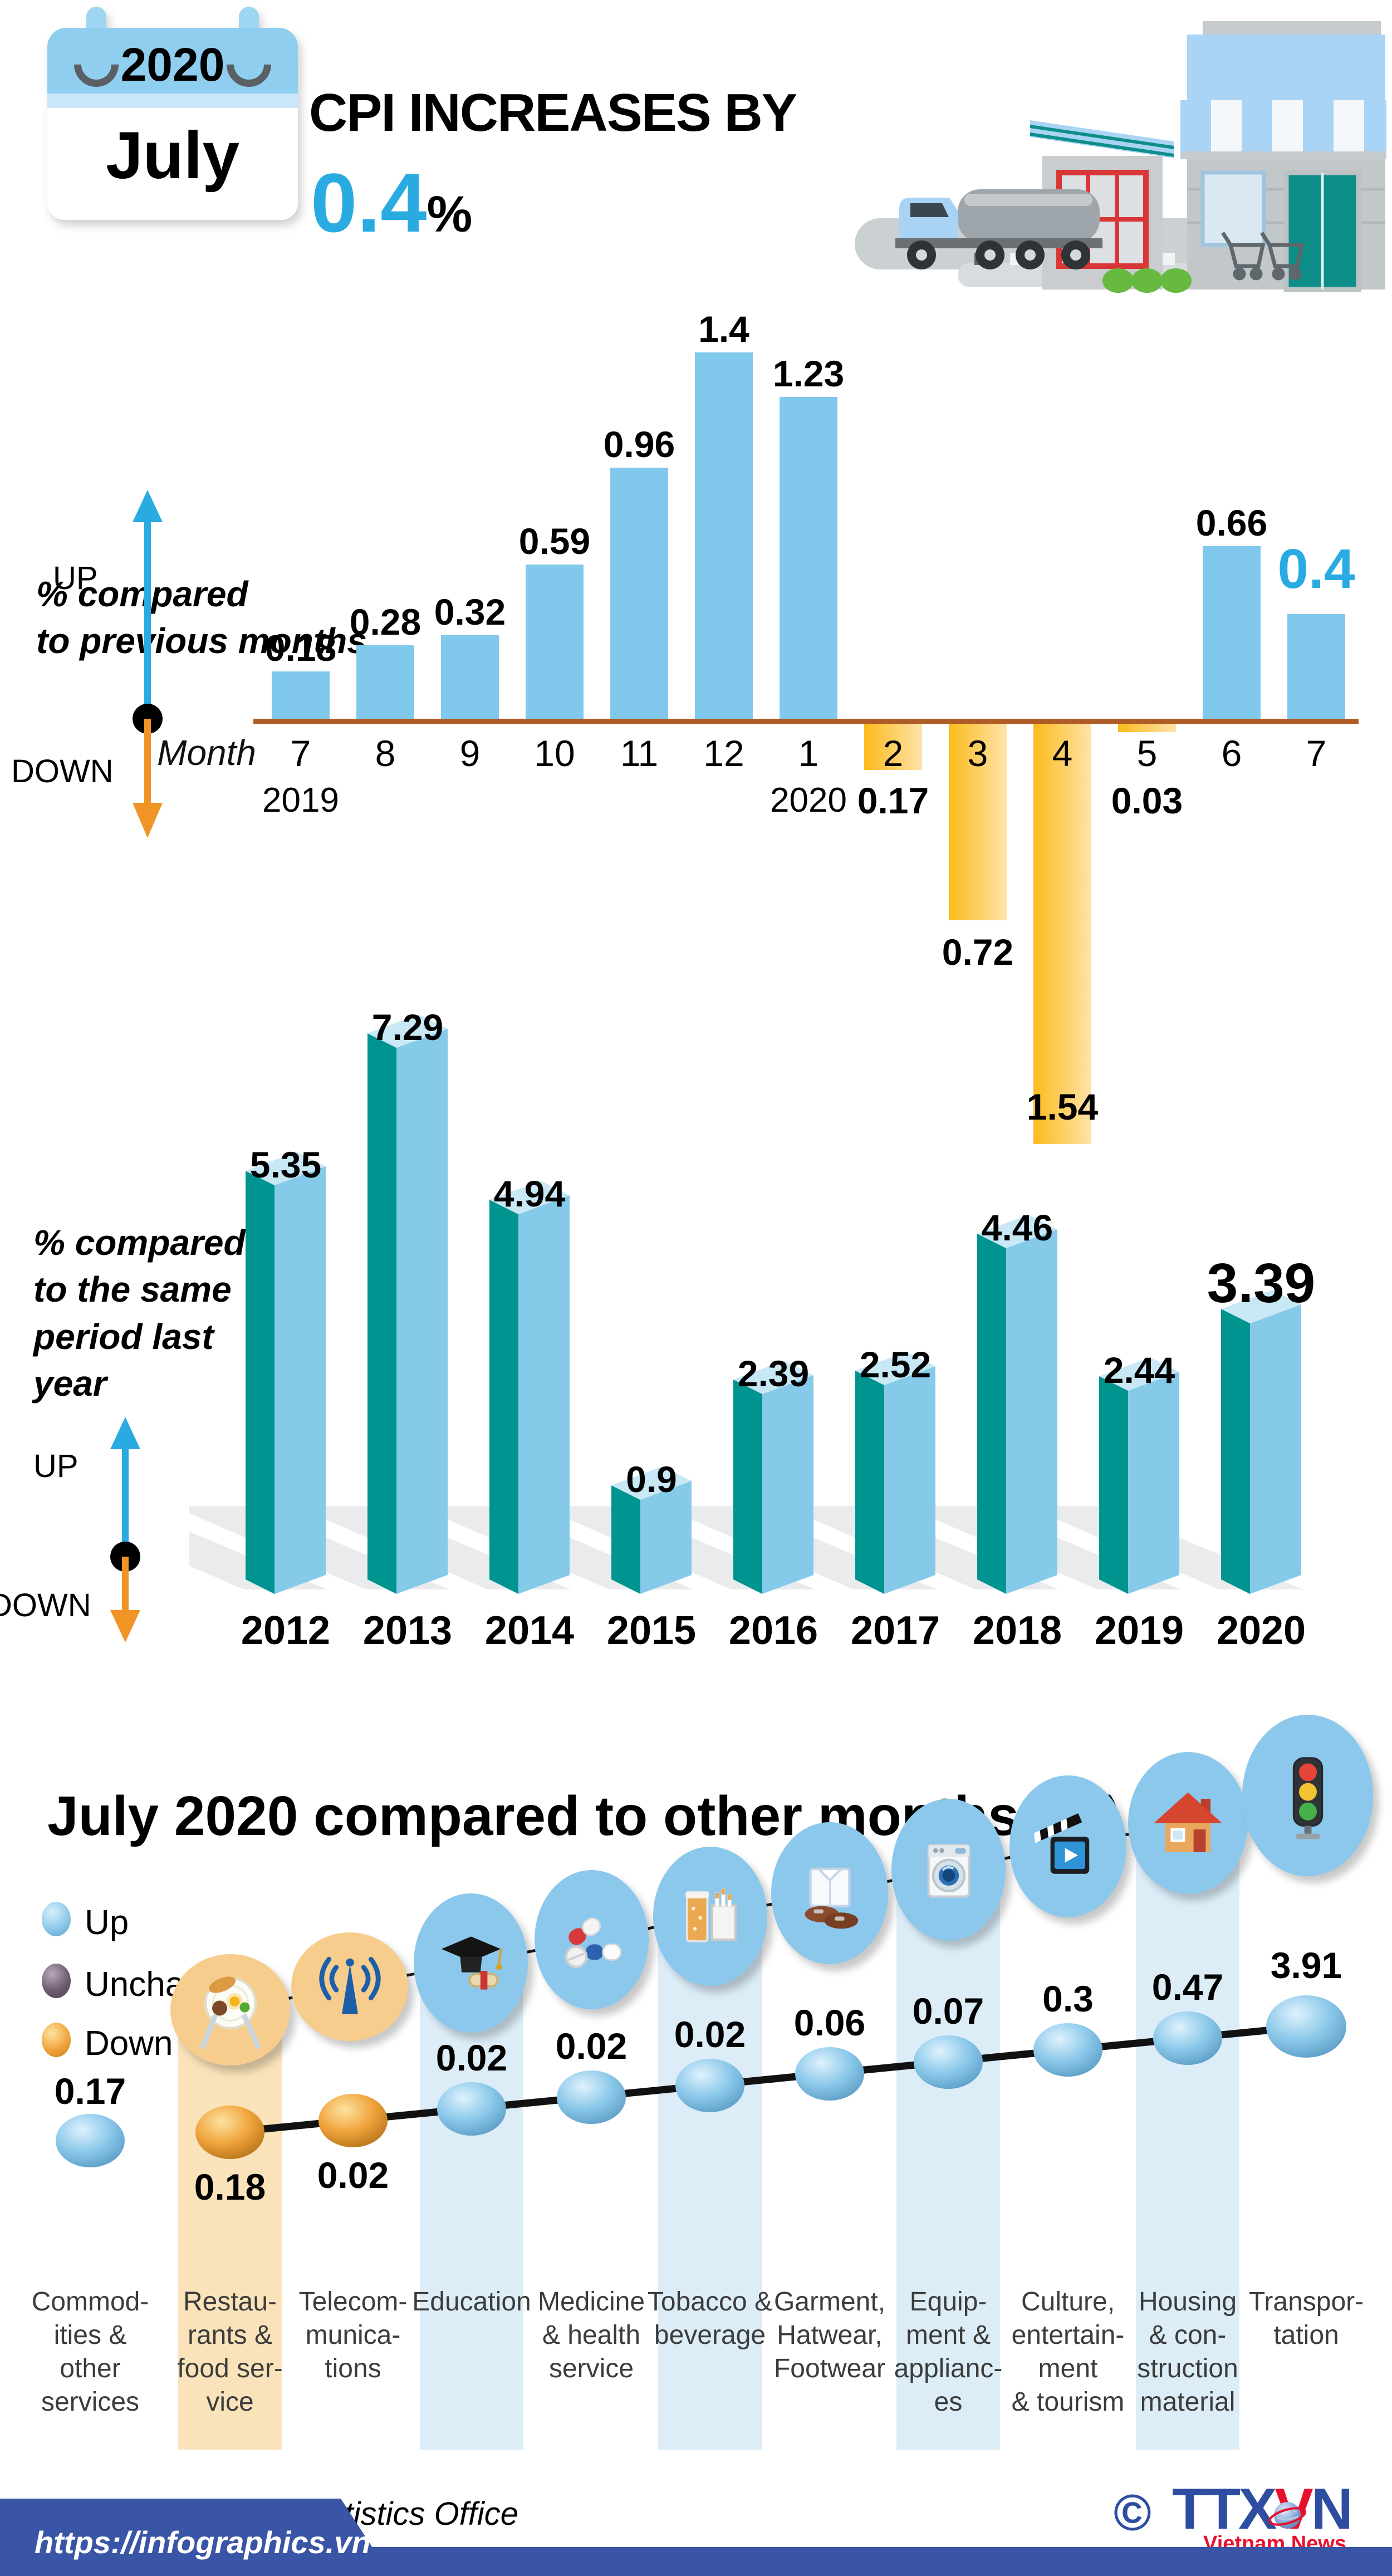 The height and width of the screenshot is (2576, 1392). What do you see at coordinates (369, 202) in the screenshot?
I see `headline-number: 0.4` at bounding box center [369, 202].